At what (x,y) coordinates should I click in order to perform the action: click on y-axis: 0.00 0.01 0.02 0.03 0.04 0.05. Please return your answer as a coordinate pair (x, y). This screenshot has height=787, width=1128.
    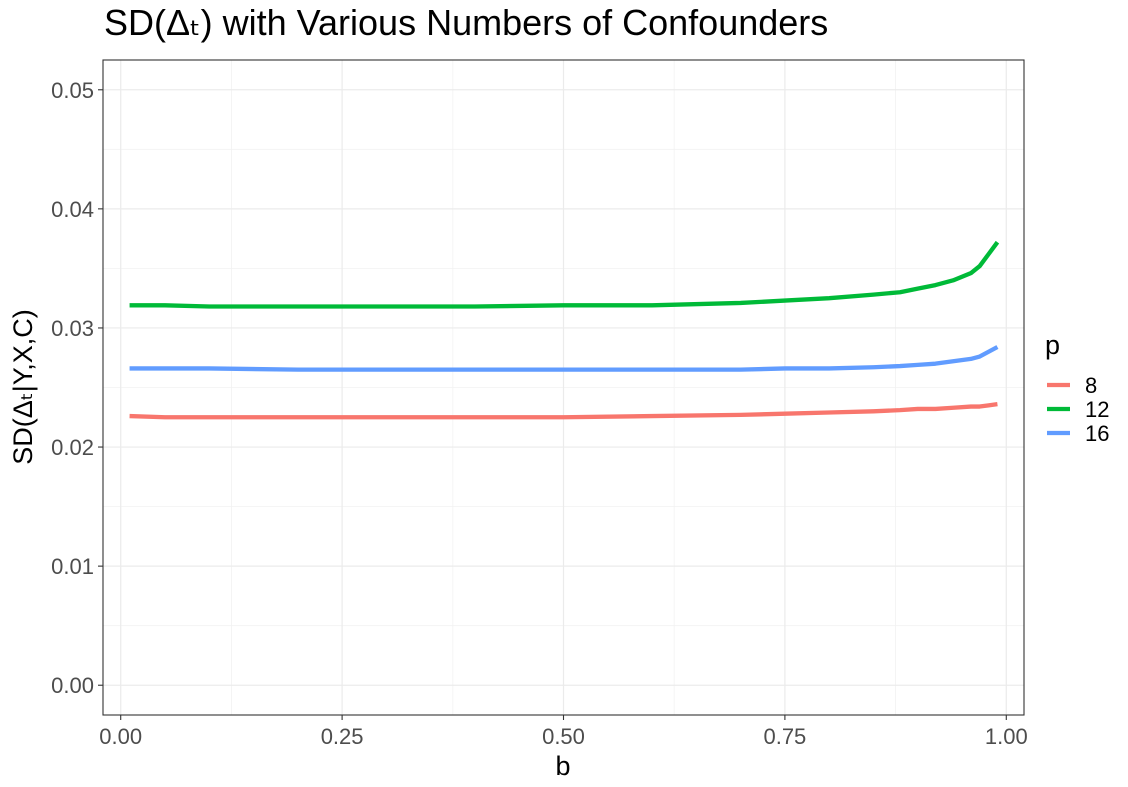
    Looking at the image, I should click on (77, 388).